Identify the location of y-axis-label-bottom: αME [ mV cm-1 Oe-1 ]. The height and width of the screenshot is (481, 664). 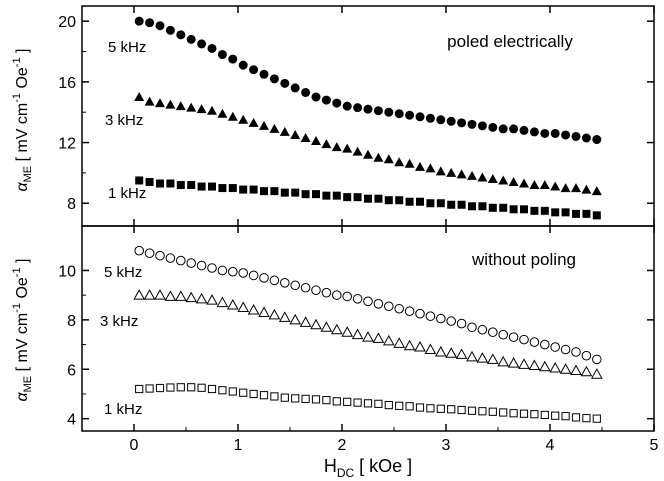
(22, 330).